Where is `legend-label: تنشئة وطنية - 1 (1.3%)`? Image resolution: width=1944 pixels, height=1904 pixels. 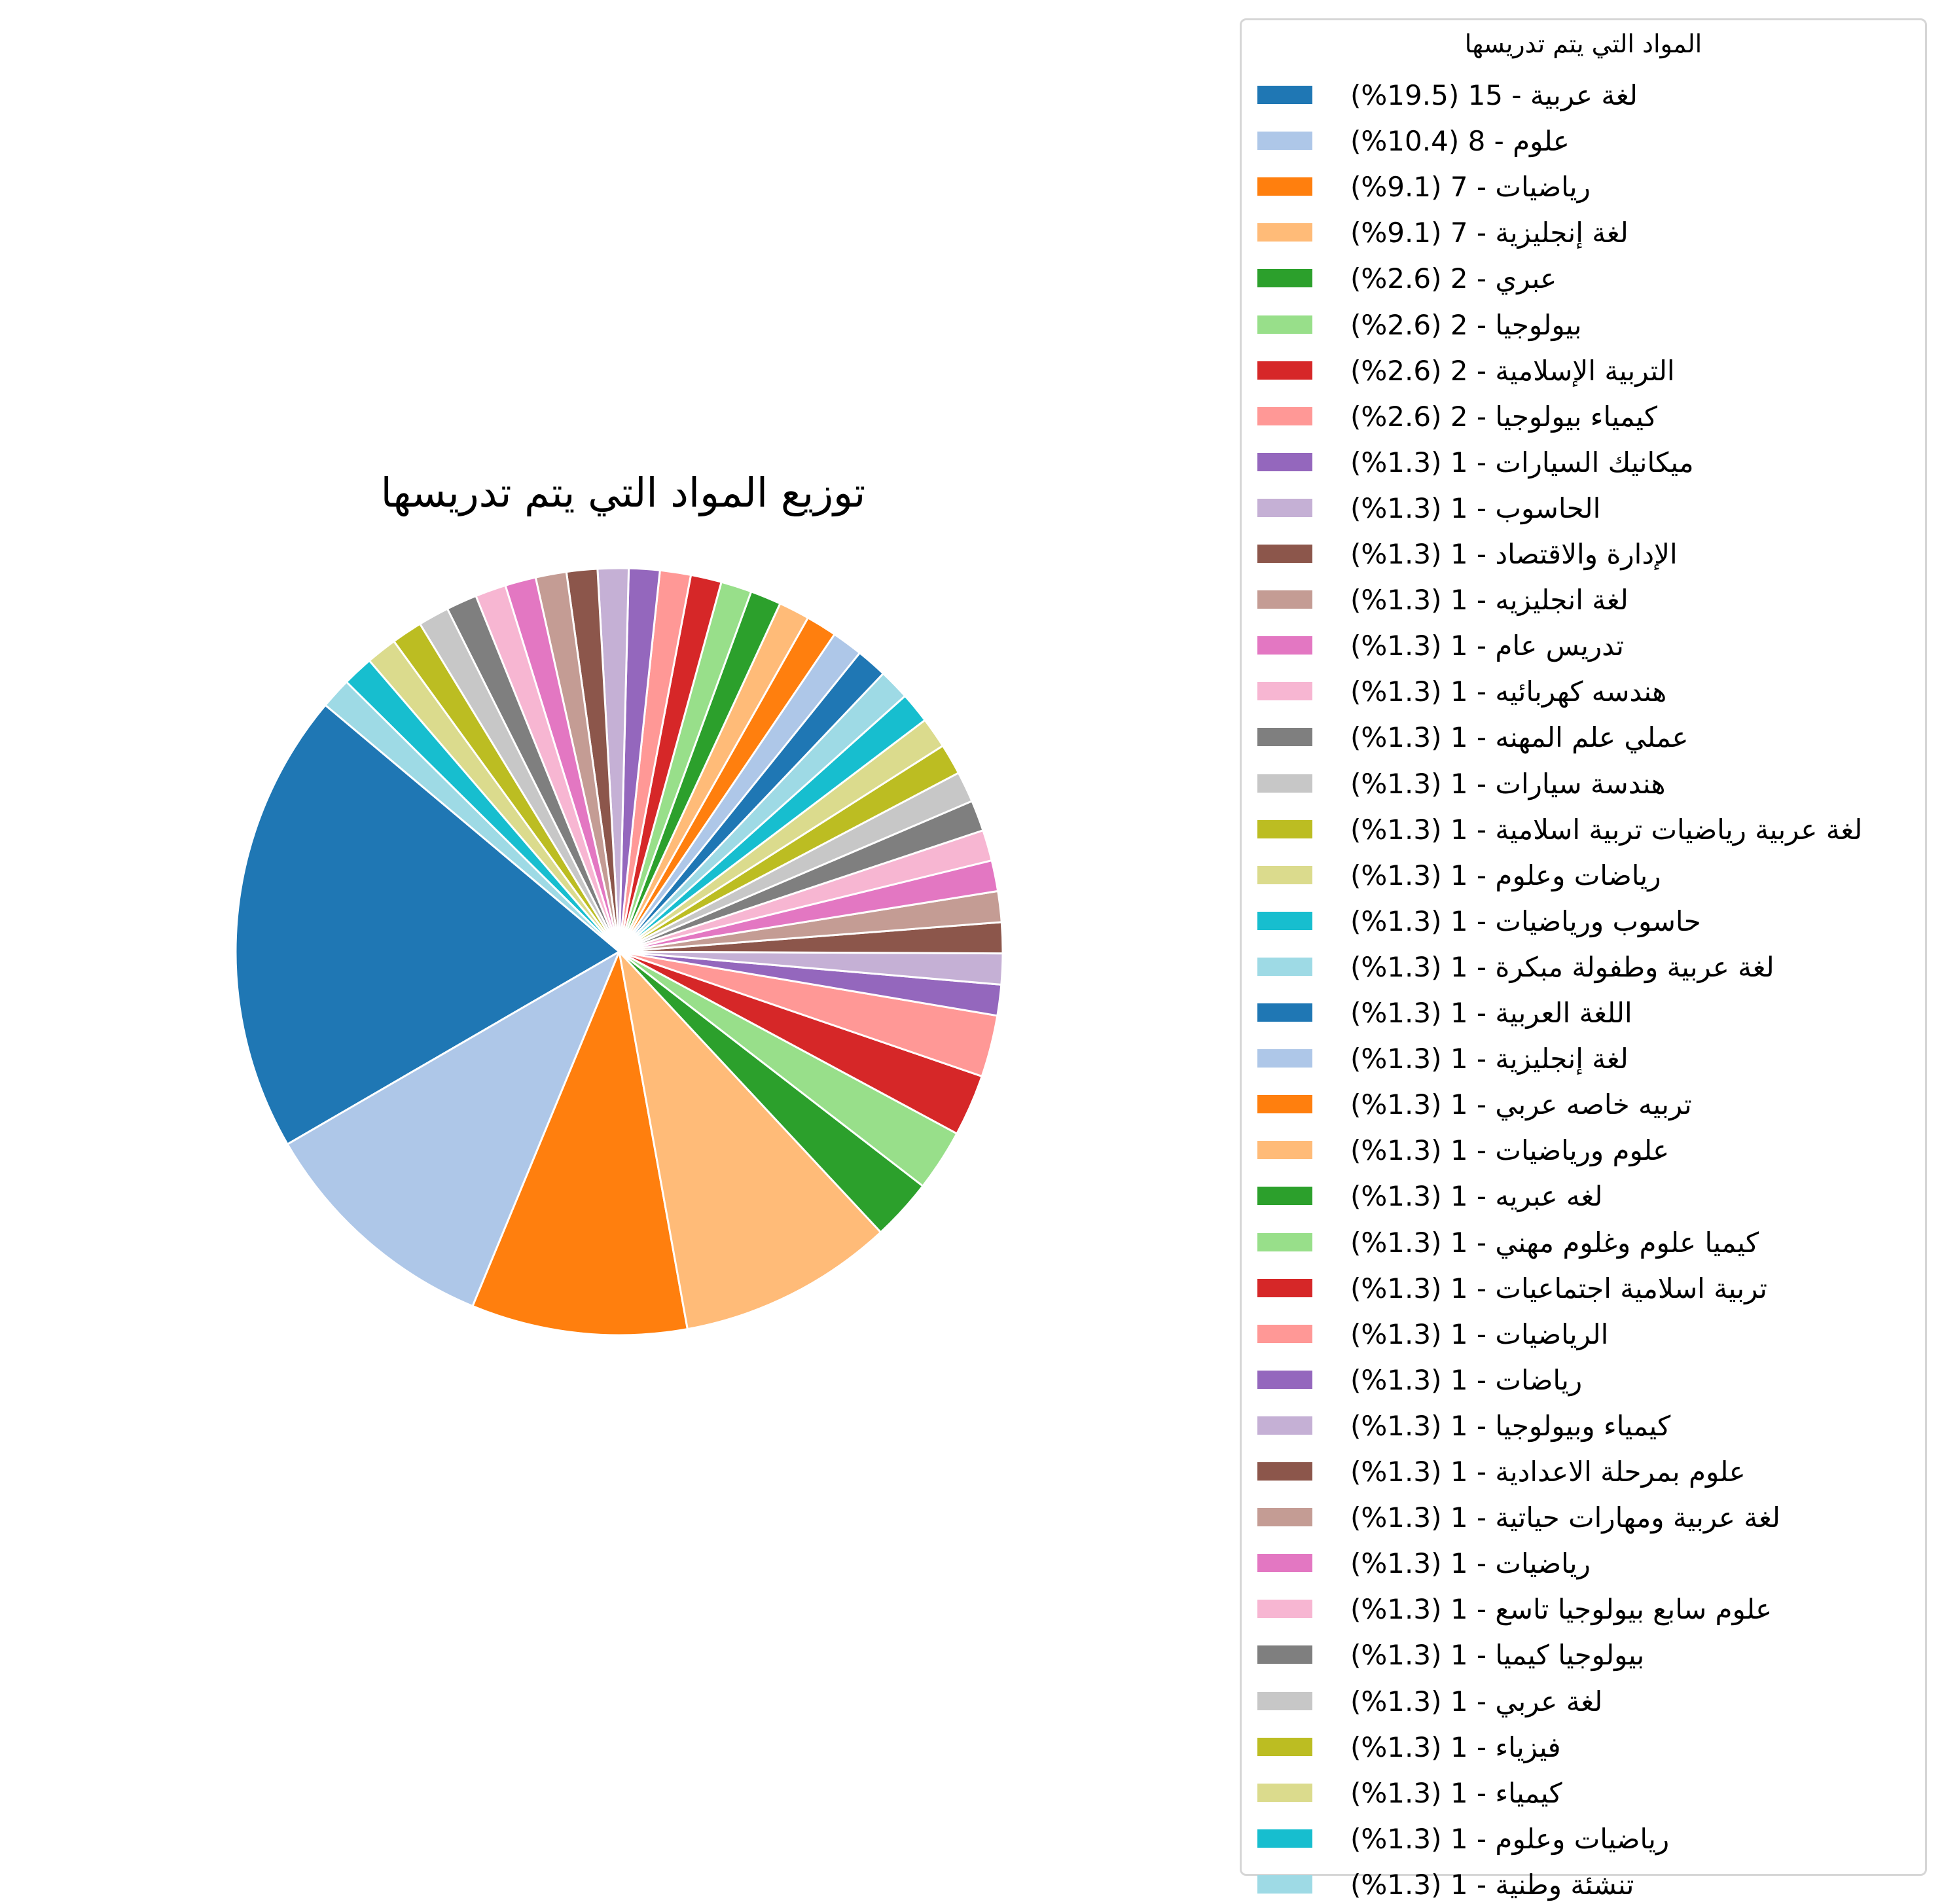 legend-label: تنشئة وطنية - 1 (1.3%) is located at coordinates (1492, 1884).